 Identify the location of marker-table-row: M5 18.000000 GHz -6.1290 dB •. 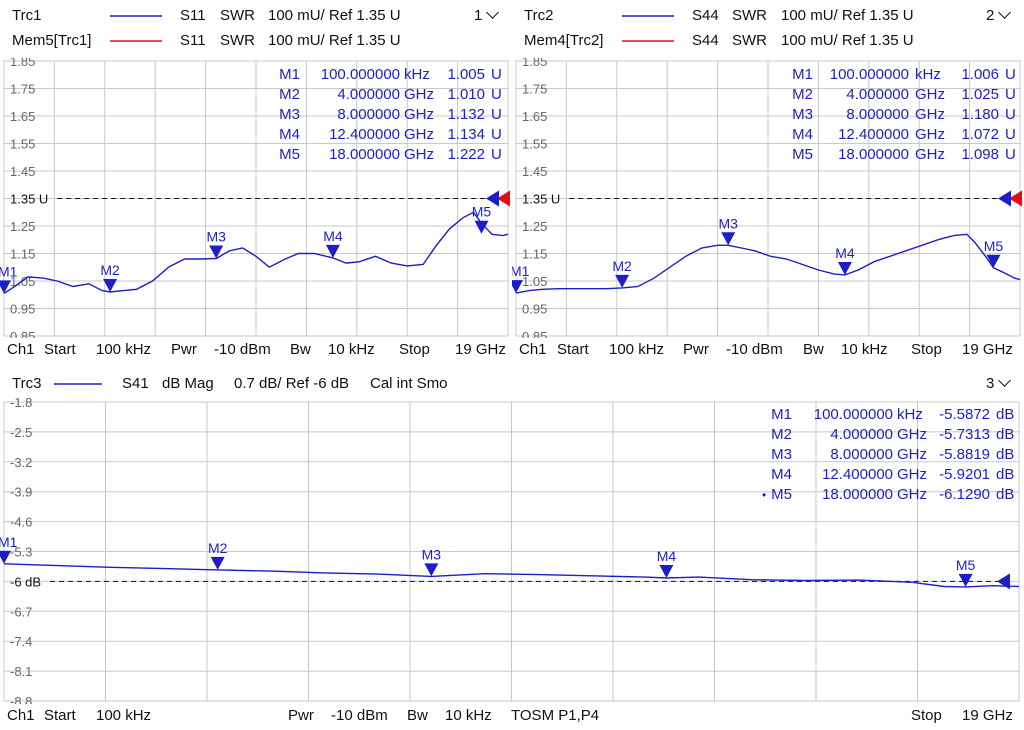
(888, 494).